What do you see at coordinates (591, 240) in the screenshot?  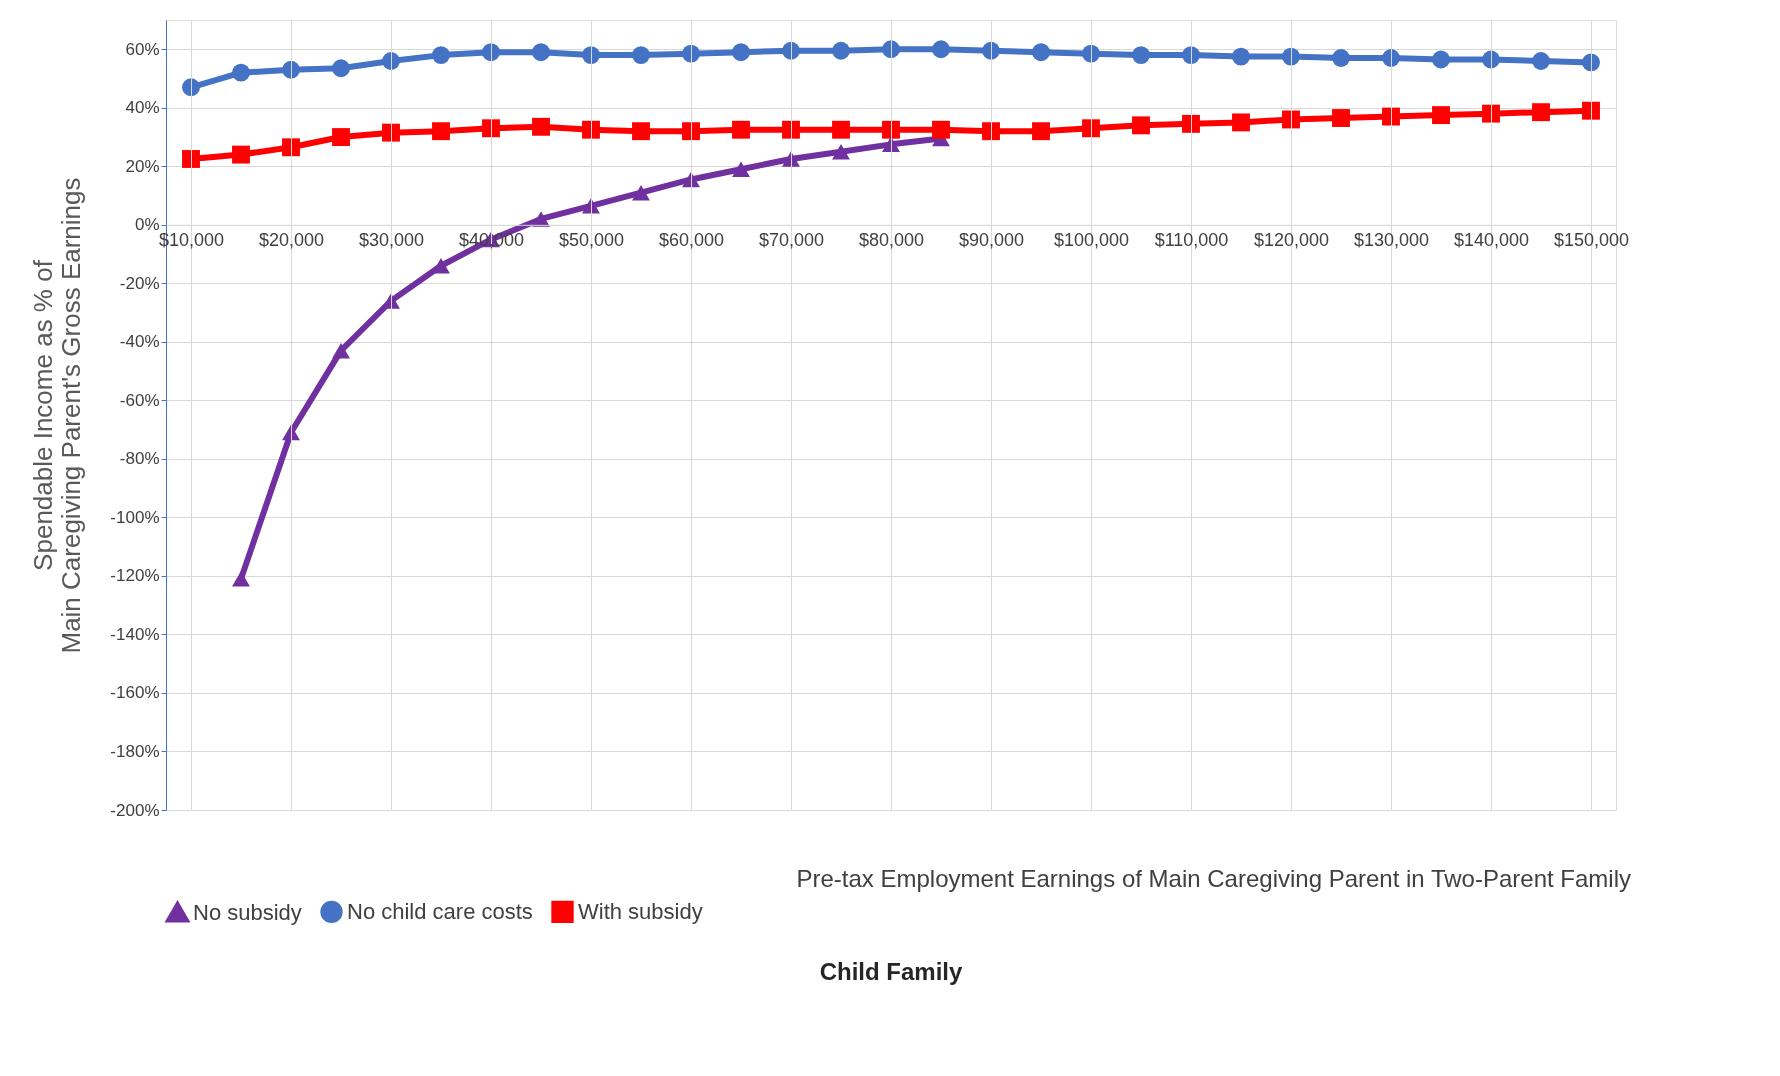 I see `x-tick-label: $50,000` at bounding box center [591, 240].